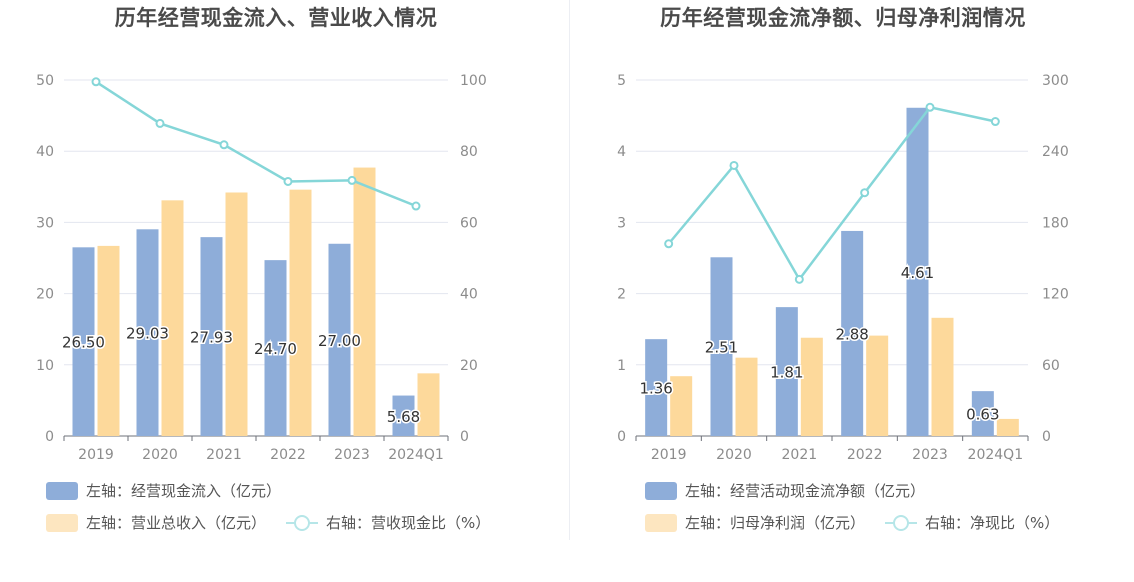 This screenshot has width=1134, height=582. What do you see at coordinates (45, 366) in the screenshot?
I see `left-axis-tick-label: 10` at bounding box center [45, 366].